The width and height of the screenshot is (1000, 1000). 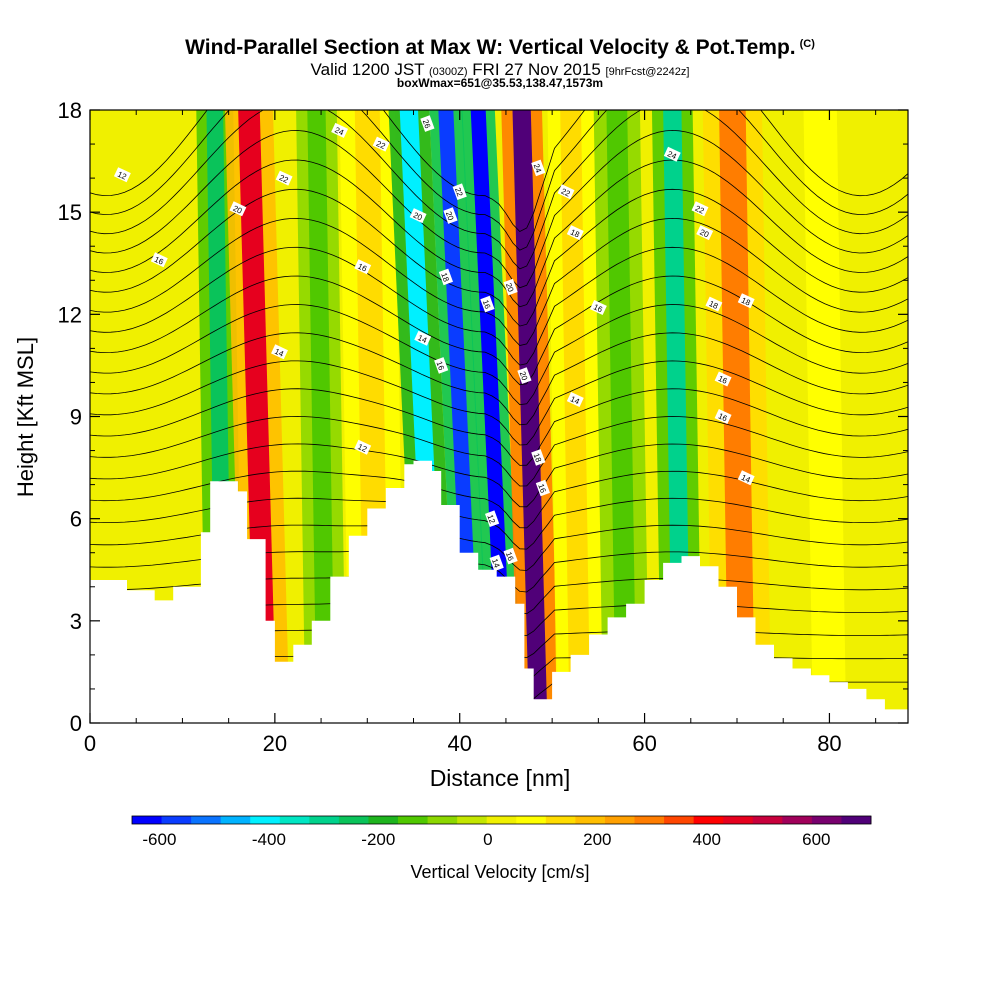 What do you see at coordinates (500, 83) in the screenshot?
I see `box-info: boxWmax=651@35.53,138.47,1573m` at bounding box center [500, 83].